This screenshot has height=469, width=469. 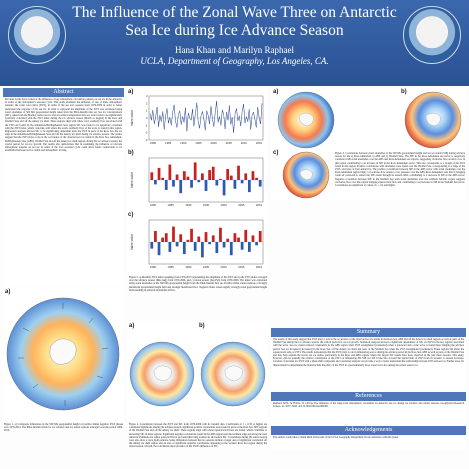 What do you see at coordinates (234, 50) in the screenshot?
I see `poster-authors: Hana Khan and Marilyn Raphael` at bounding box center [234, 50].